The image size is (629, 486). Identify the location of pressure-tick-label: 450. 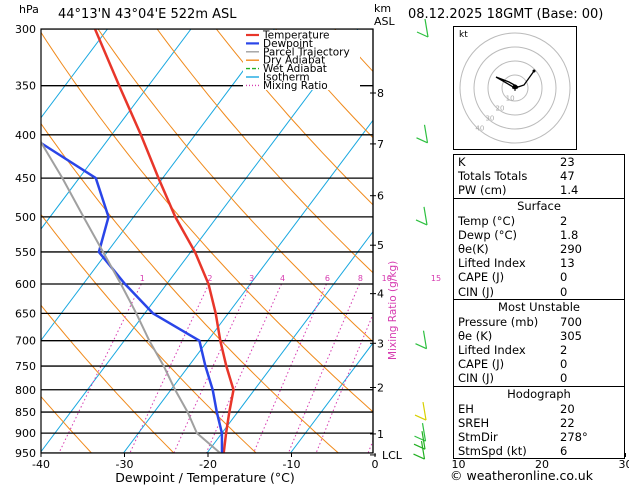
(25, 178).